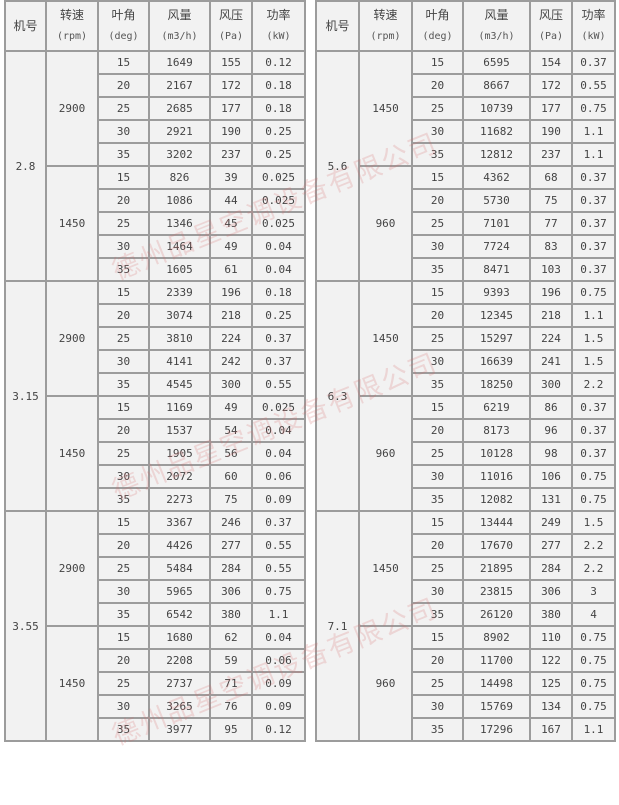  Describe the element at coordinates (155, 476) in the screenshot. I see `table-row: 30 2072 60 0.06` at that location.